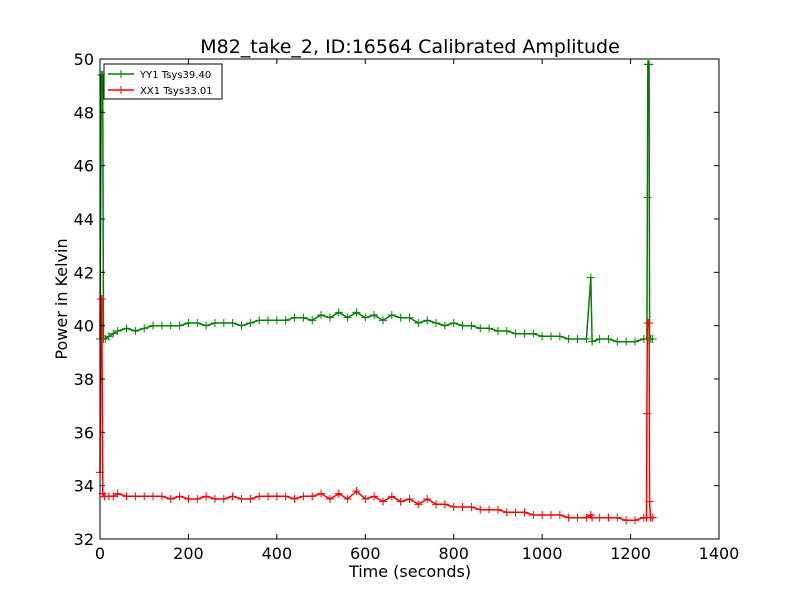 This screenshot has height=600, width=800. What do you see at coordinates (84, 166) in the screenshot?
I see `y-tick-label: 46` at bounding box center [84, 166].